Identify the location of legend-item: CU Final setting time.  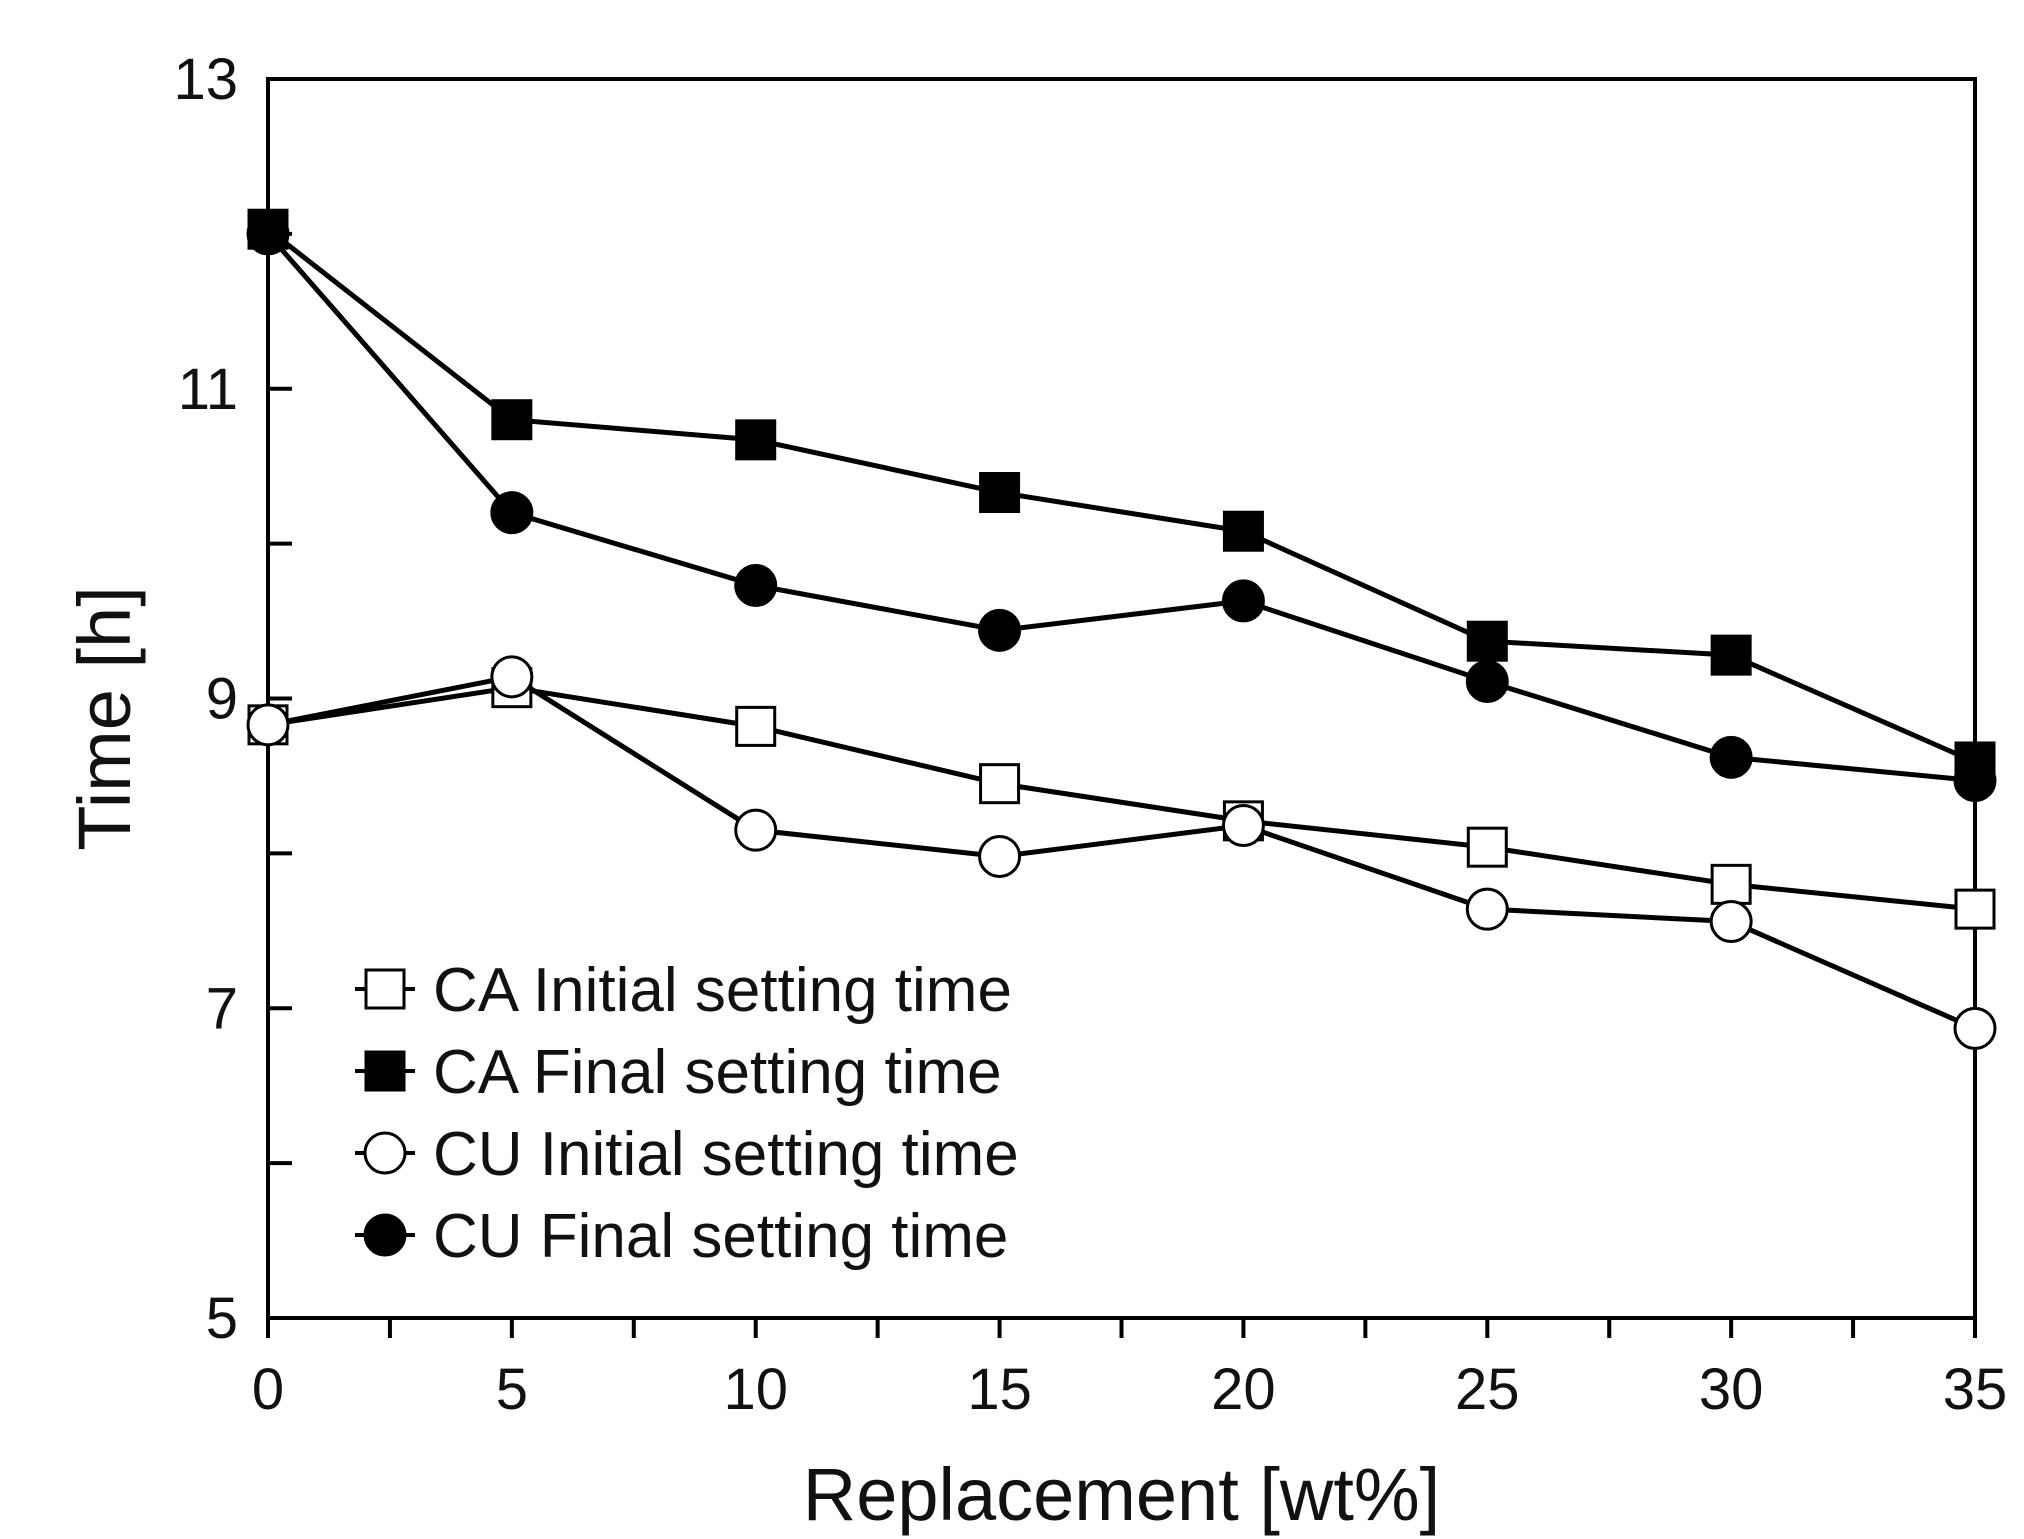
(681, 1236).